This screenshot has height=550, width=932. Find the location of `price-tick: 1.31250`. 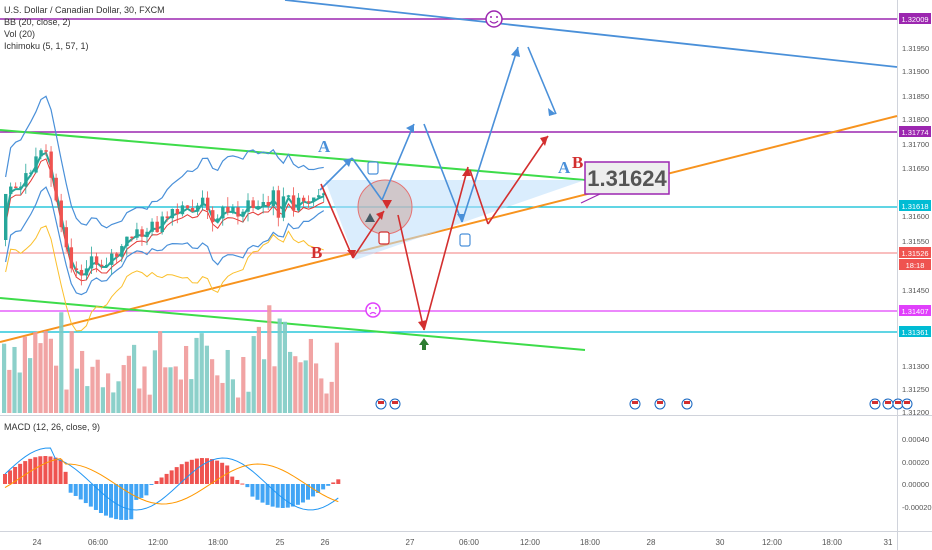

price-tick: 1.31250 is located at coordinates (915, 389).